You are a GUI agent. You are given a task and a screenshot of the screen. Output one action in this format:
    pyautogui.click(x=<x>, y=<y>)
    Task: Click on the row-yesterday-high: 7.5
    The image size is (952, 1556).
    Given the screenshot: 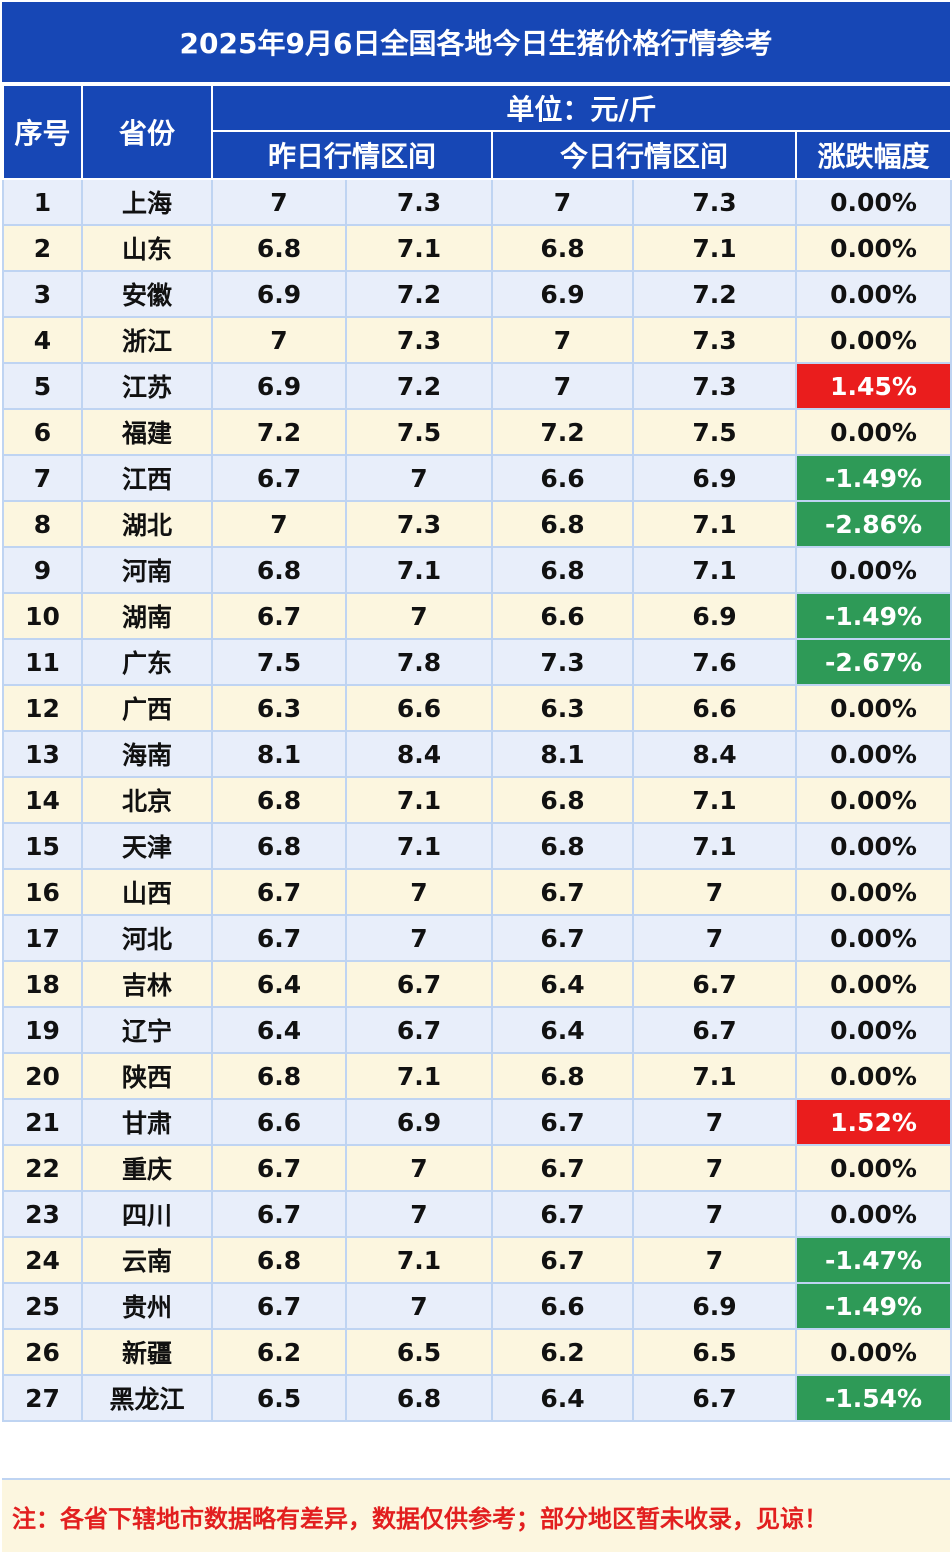 What is the action you would take?
    pyautogui.click(x=419, y=432)
    